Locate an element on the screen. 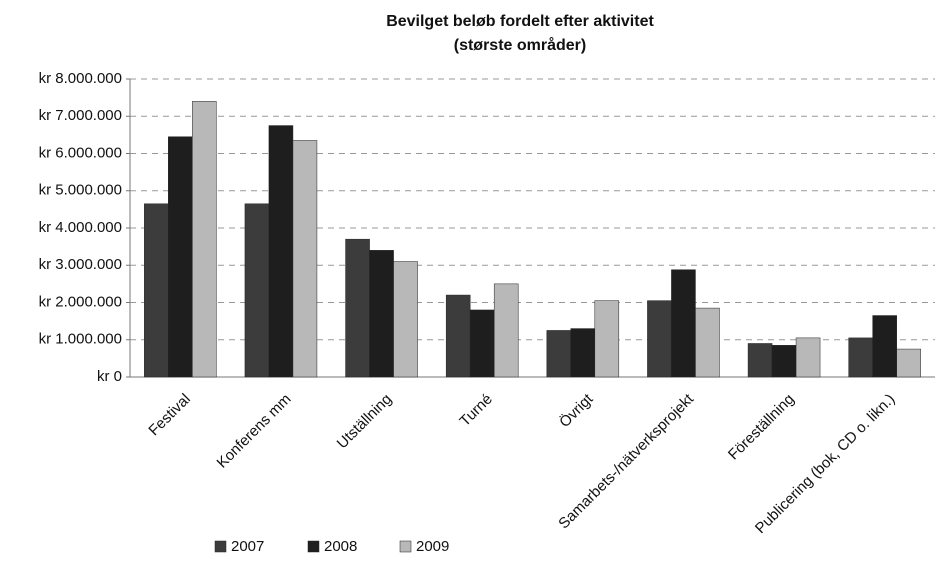 Image resolution: width=943 pixels, height=569 pixels. y-tick-label: kr 3.000.000 is located at coordinates (80, 264).